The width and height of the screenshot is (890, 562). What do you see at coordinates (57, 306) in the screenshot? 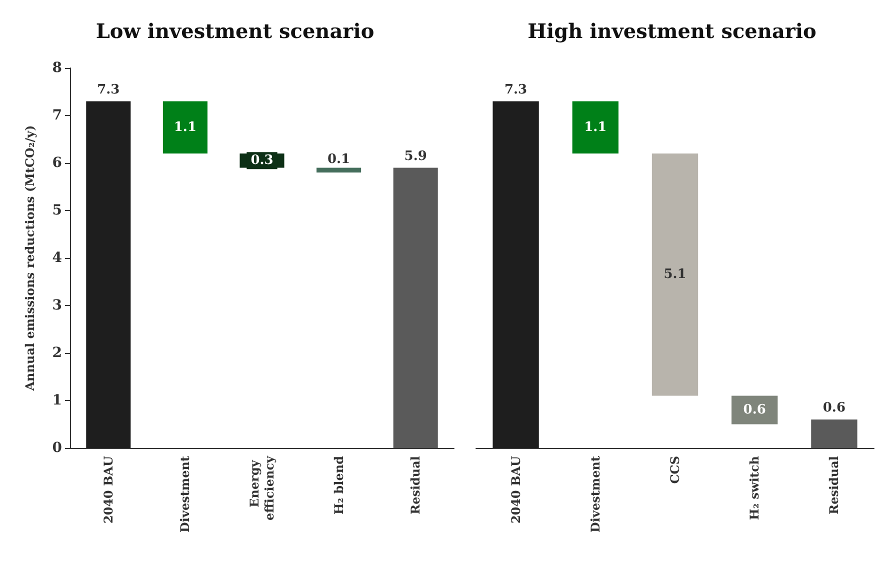
I see `y-tick-label: 3` at bounding box center [57, 306].